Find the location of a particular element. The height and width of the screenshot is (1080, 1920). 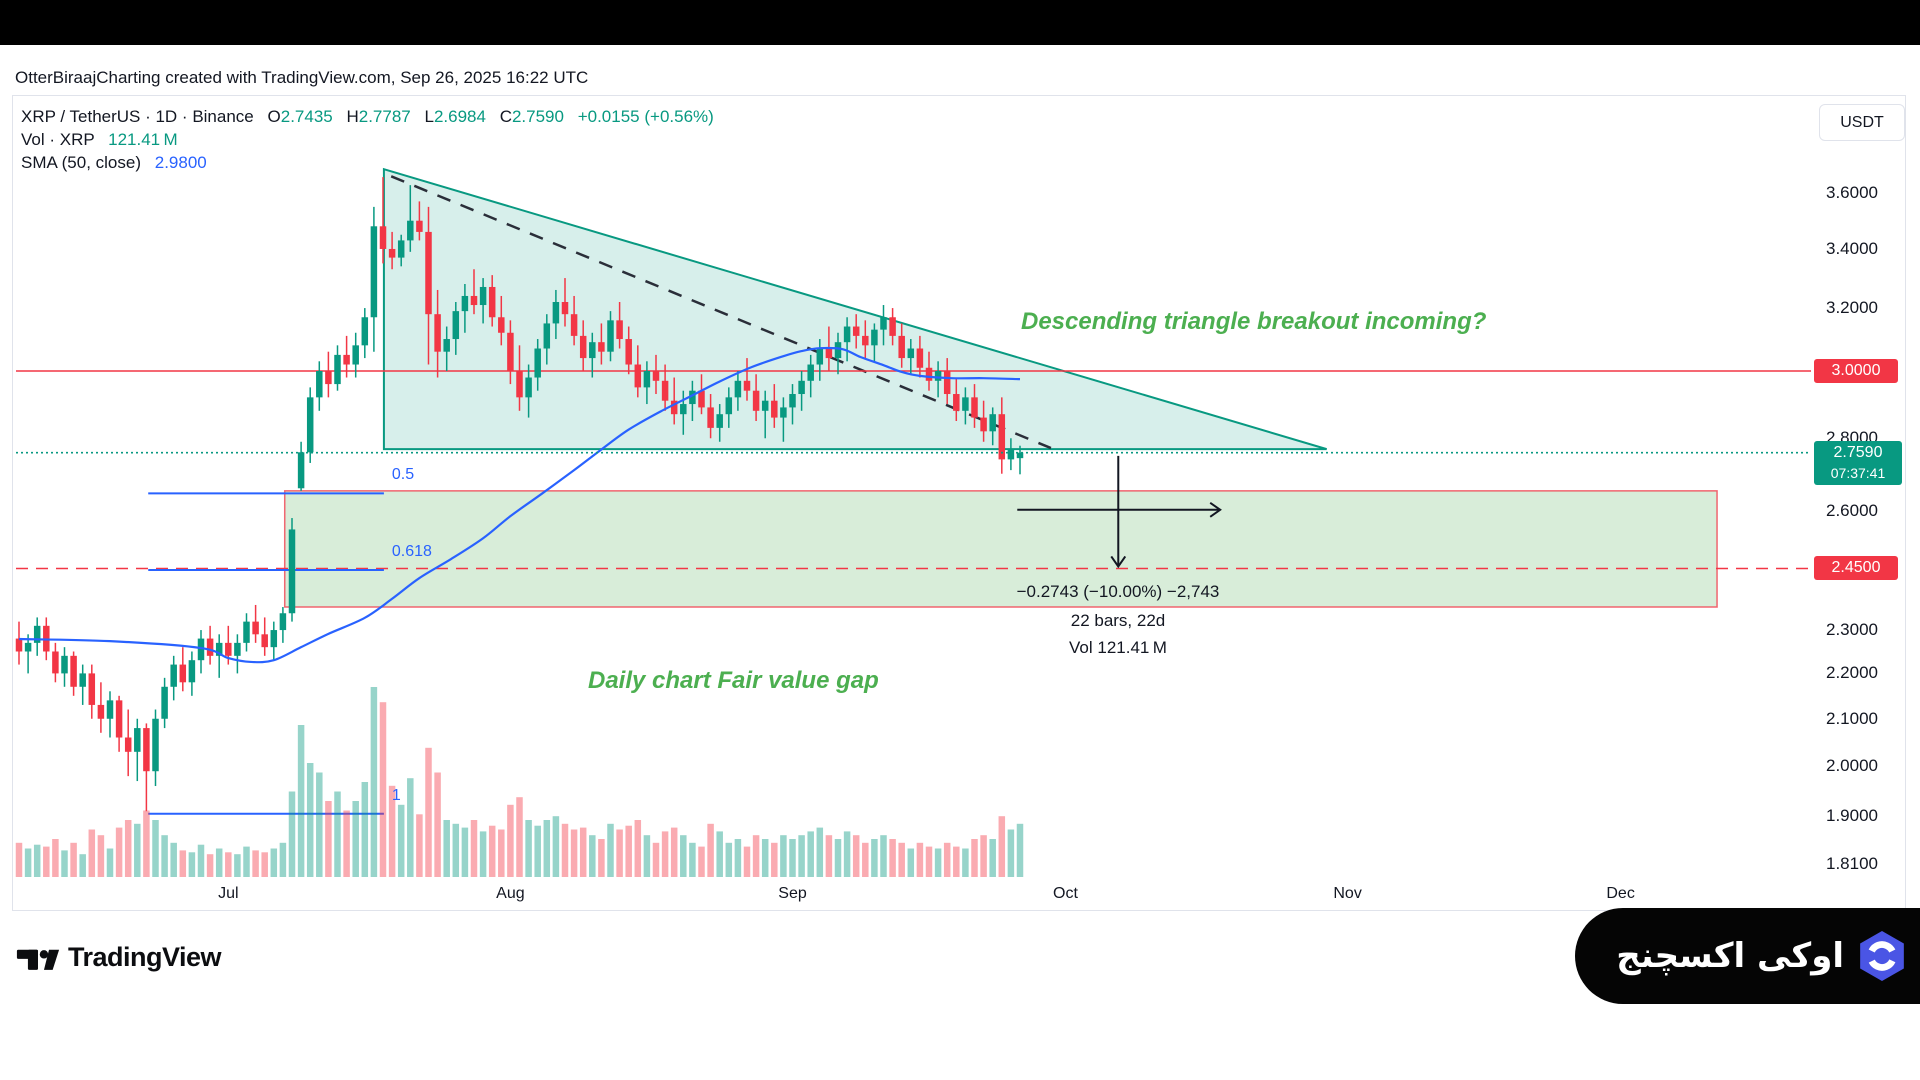

price-axis-label: 2.6000 is located at coordinates (1852, 510).